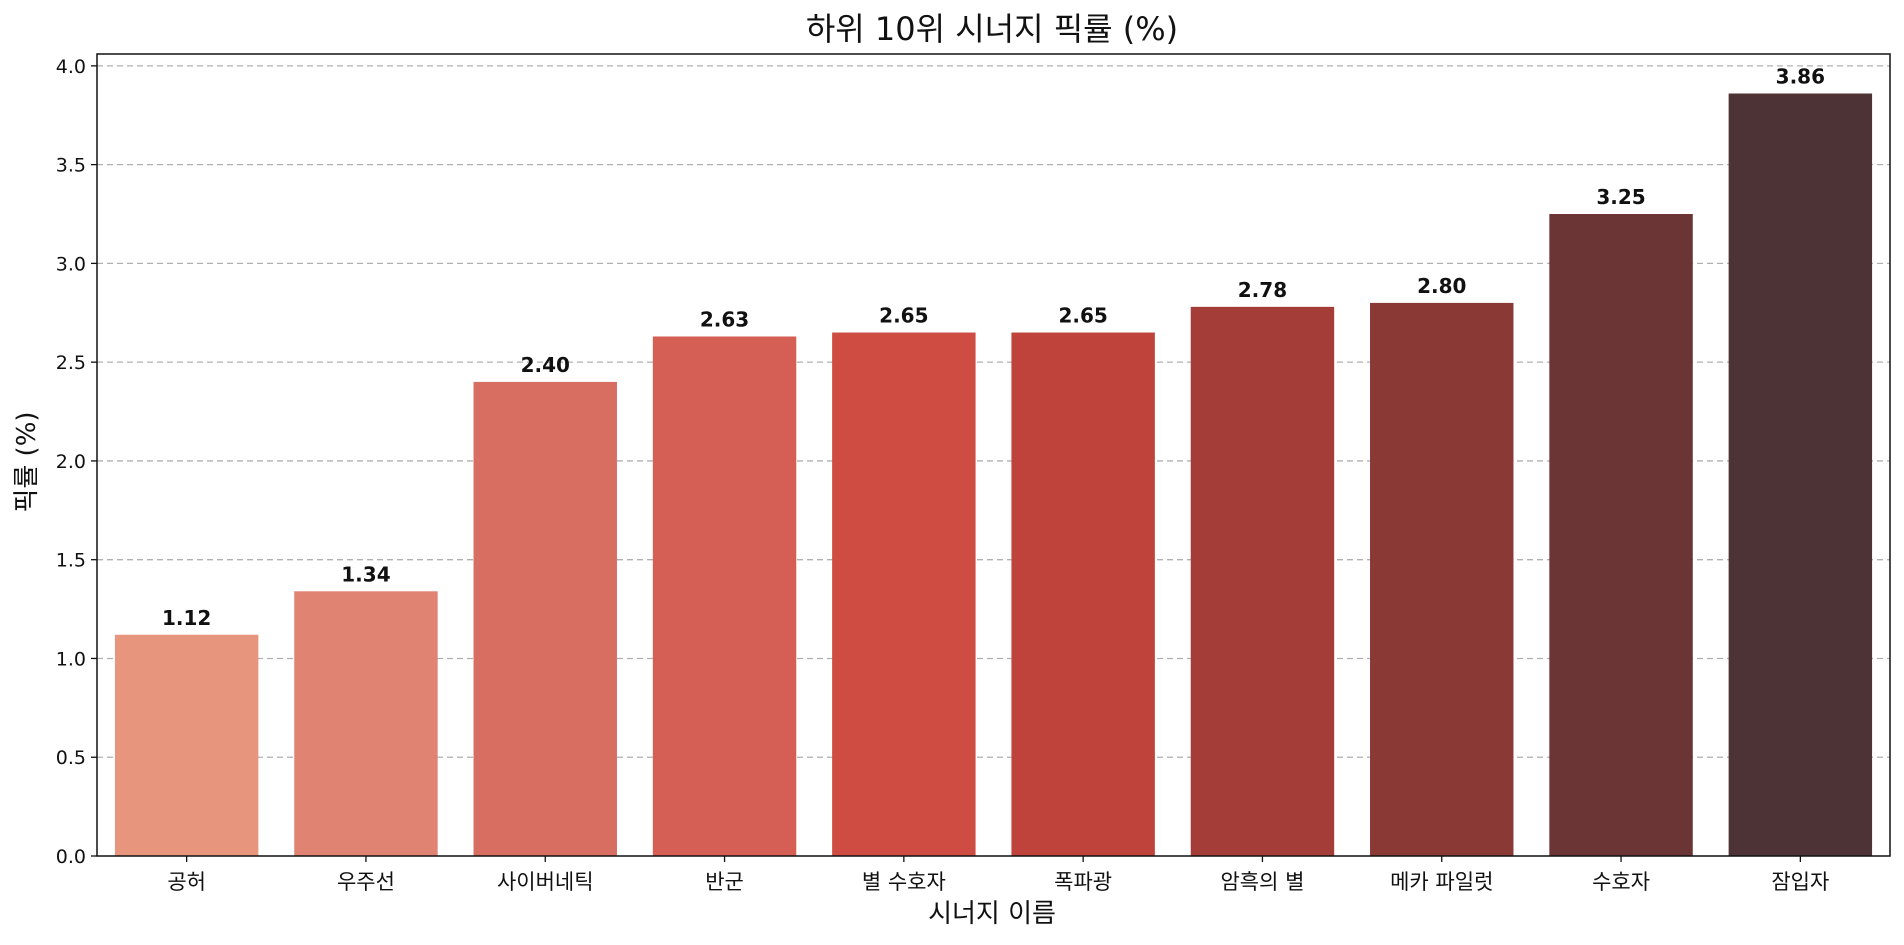 This screenshot has height=945, width=1904. Describe the element at coordinates (904, 882) in the screenshot. I see `x-tick-label: 별 수호자` at that location.